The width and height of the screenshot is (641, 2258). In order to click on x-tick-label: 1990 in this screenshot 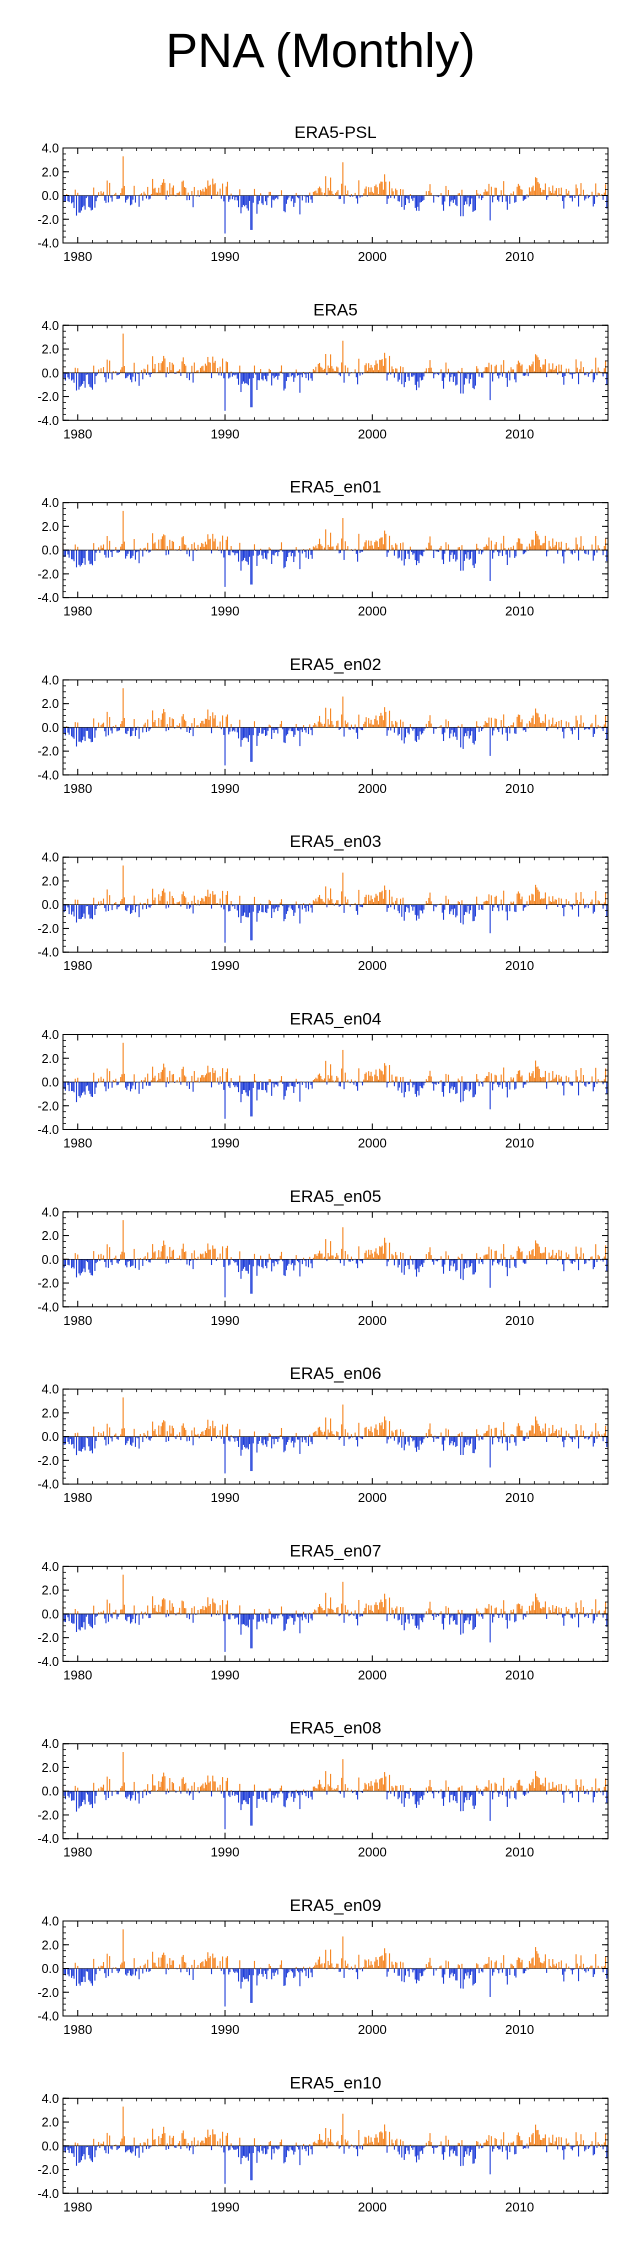, I will do `click(225, 1320)`.